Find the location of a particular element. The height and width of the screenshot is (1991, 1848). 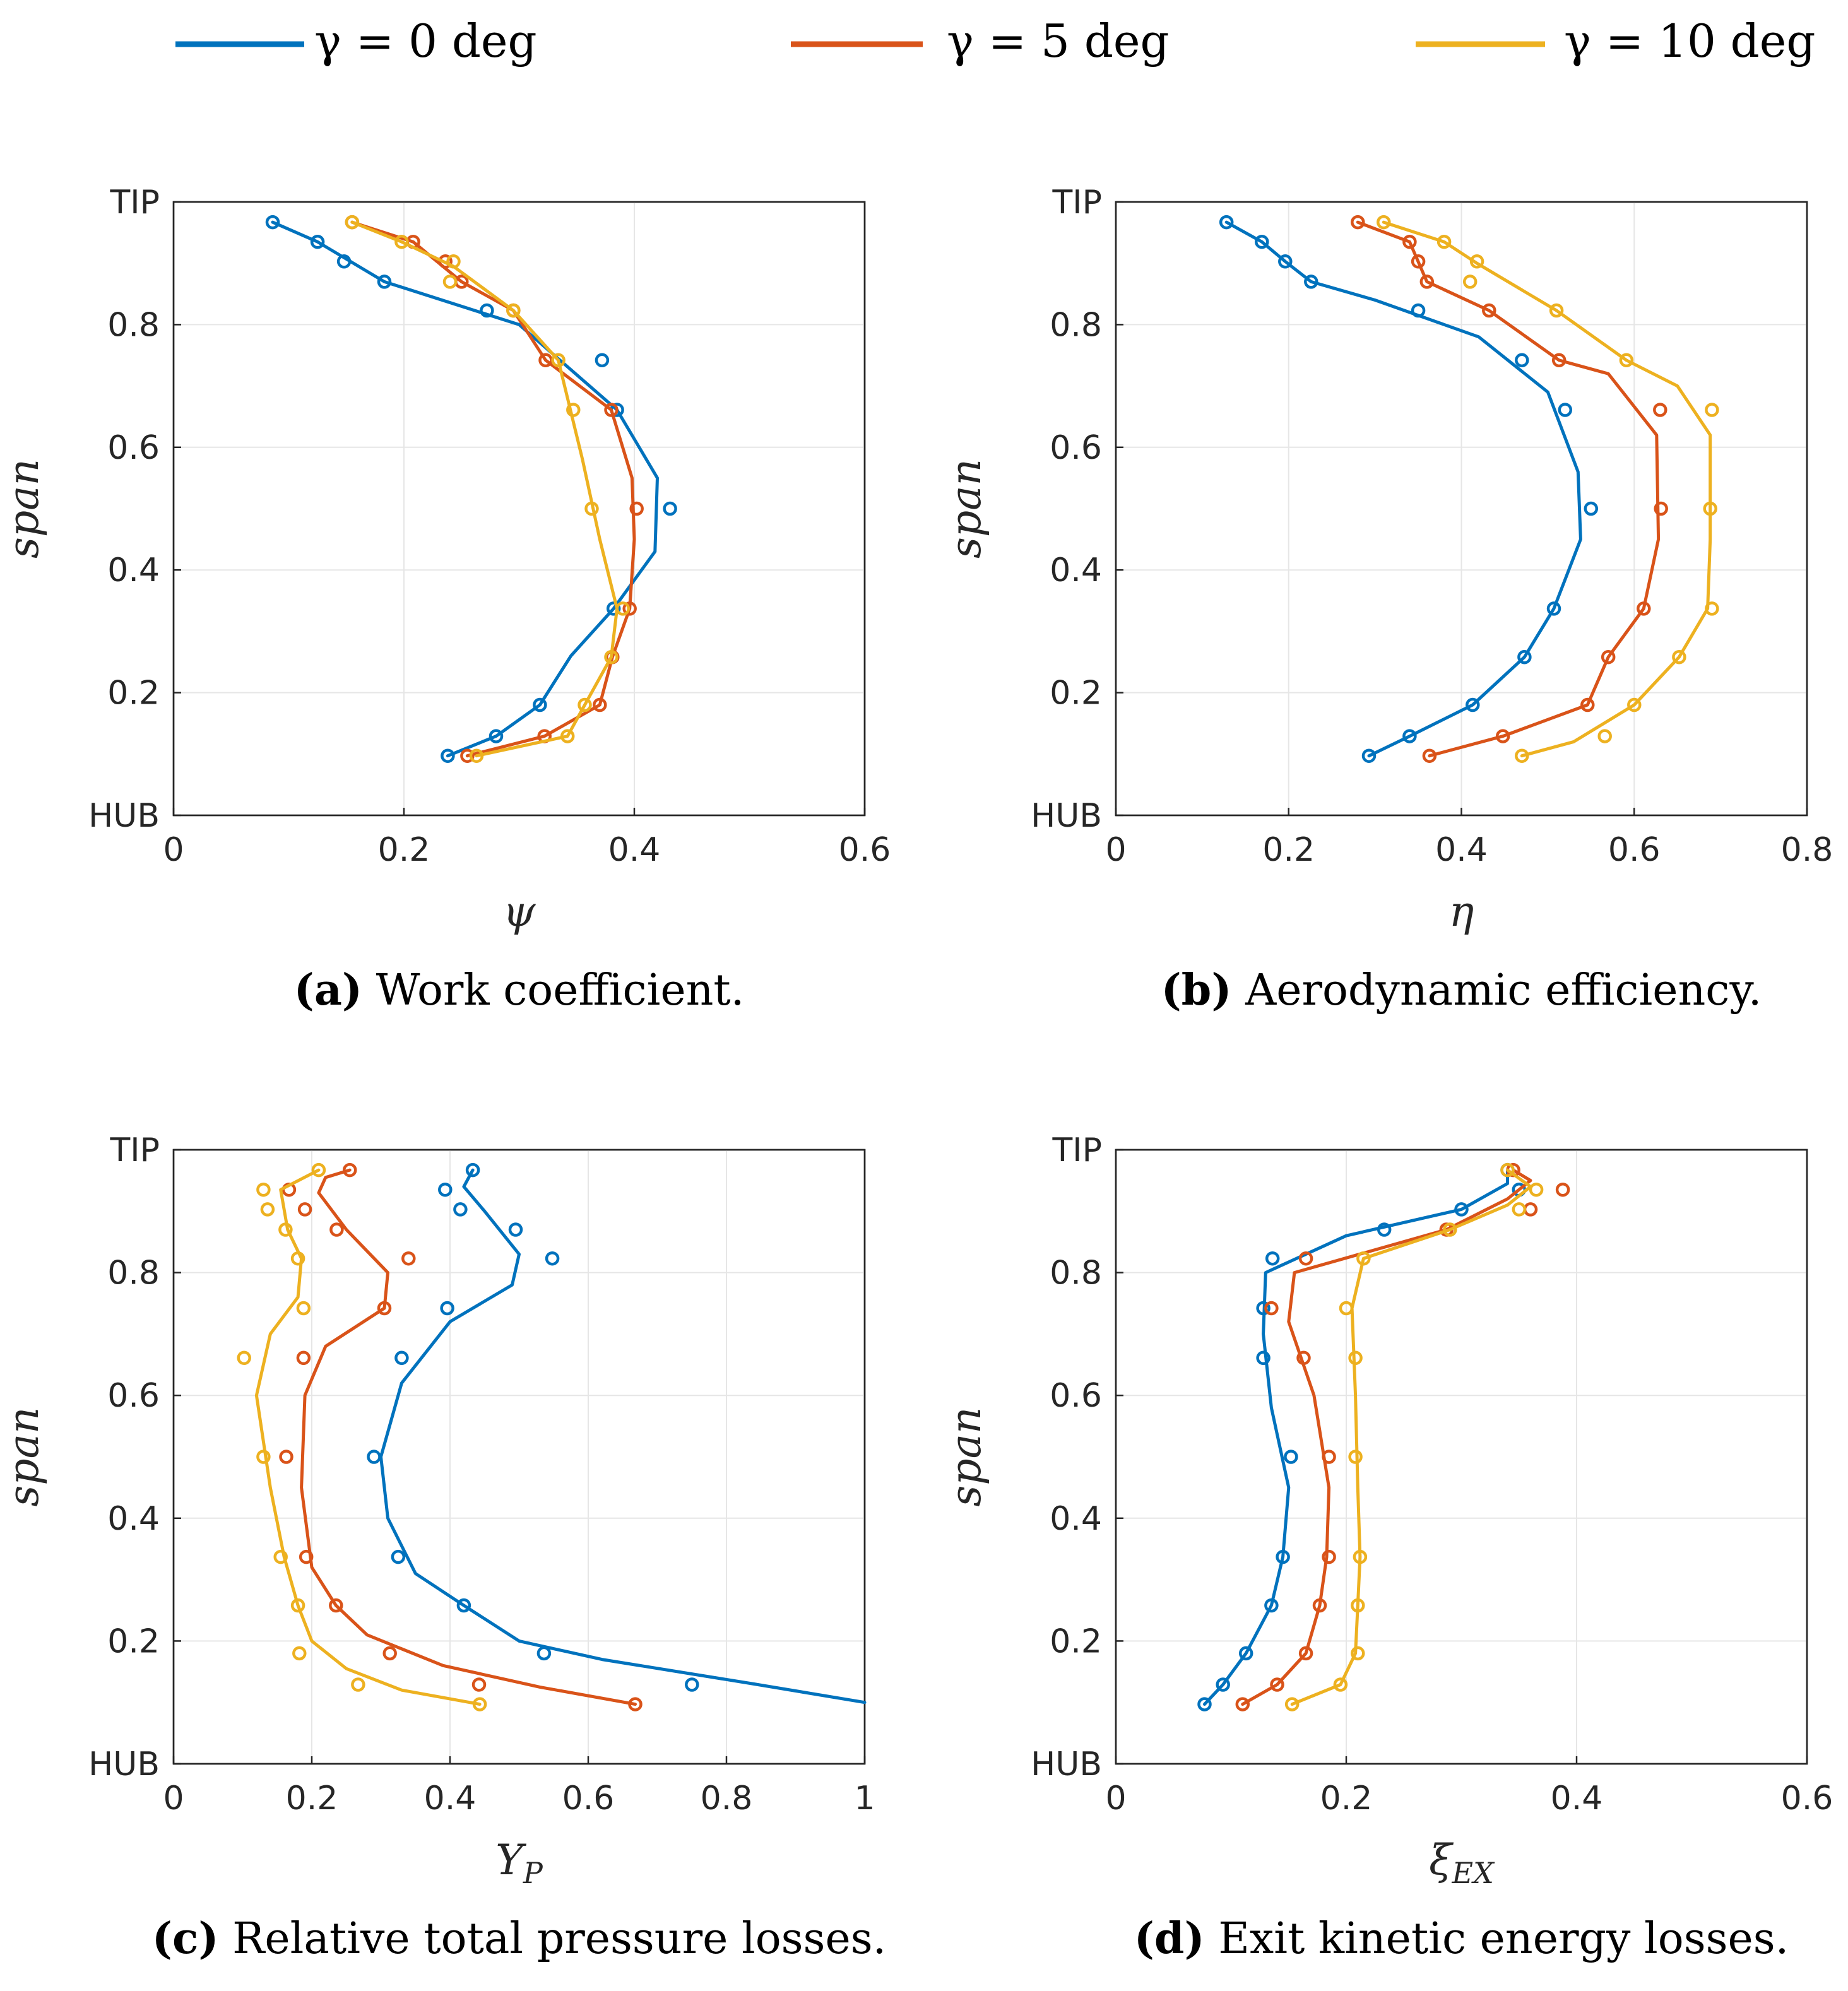

panel-caption: (c) Relative total pressure losses. is located at coordinates (519, 1939).